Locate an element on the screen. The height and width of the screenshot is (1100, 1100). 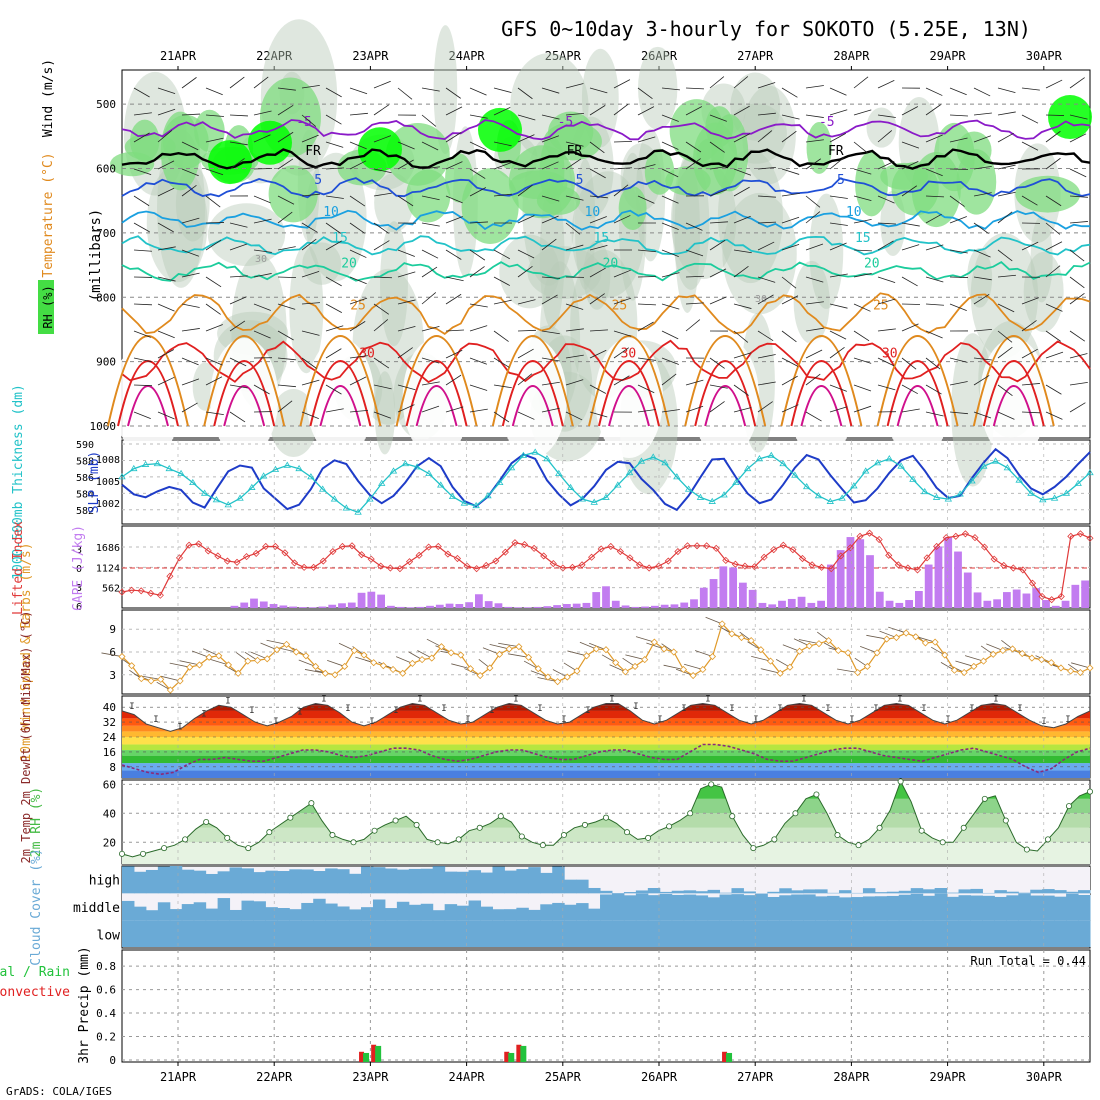
thickness-slp-panel: 582 584 586 588 590 1002 1005 1008 is located at coordinates (585, 482).